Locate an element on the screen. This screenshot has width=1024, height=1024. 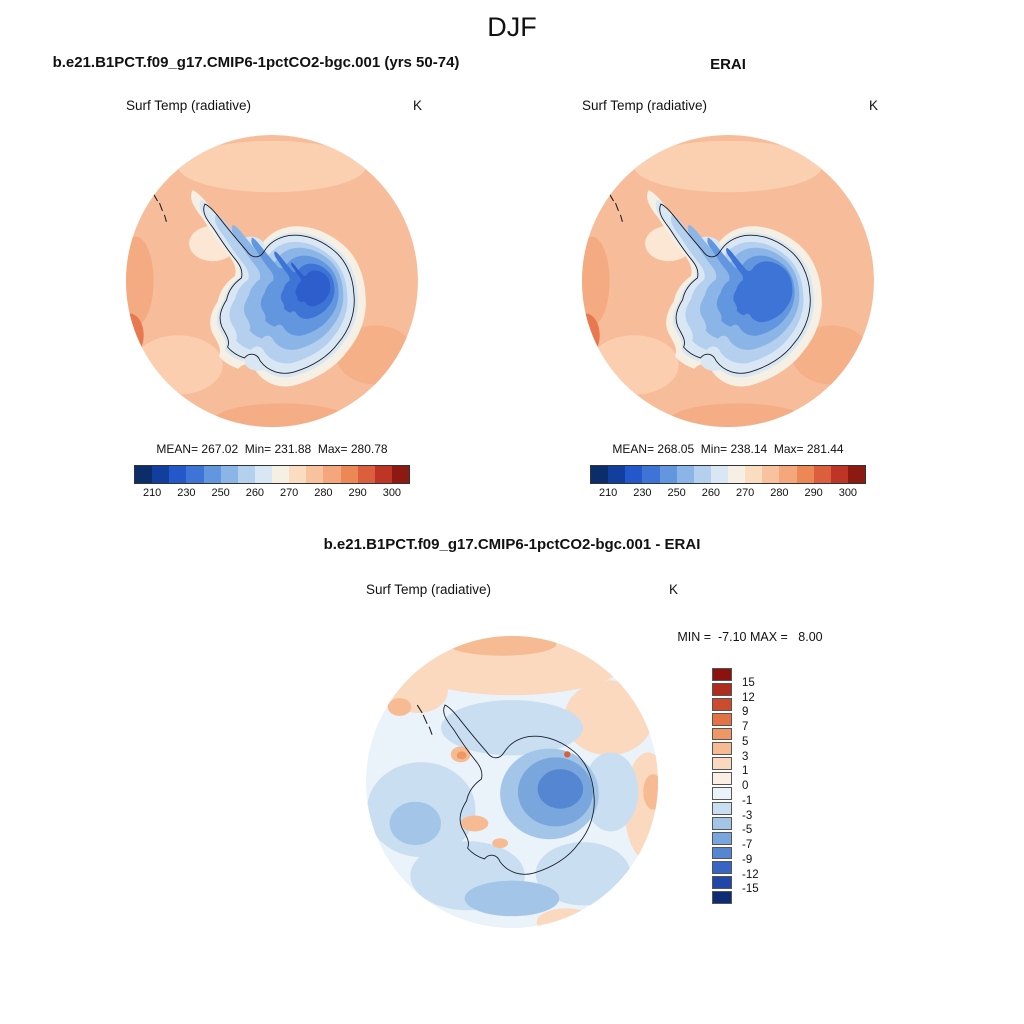
colorbar-tick-label: 9 is located at coordinates (745, 712).